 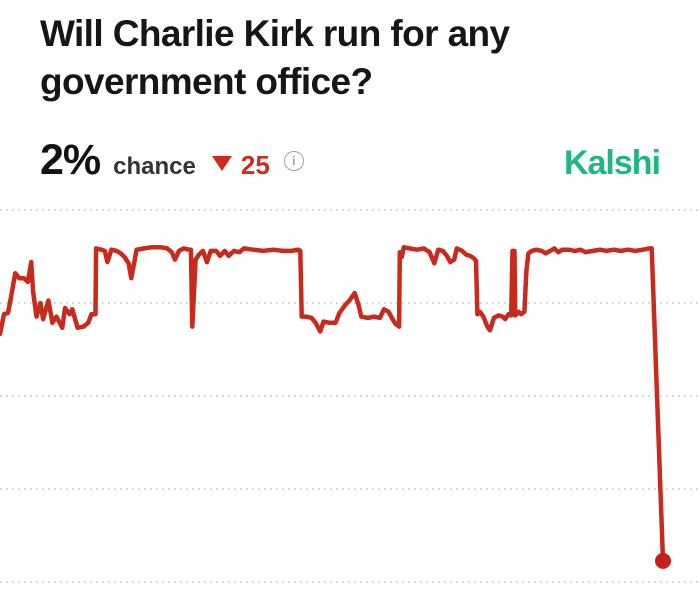 I want to click on price-change: 25, so click(x=240, y=165).